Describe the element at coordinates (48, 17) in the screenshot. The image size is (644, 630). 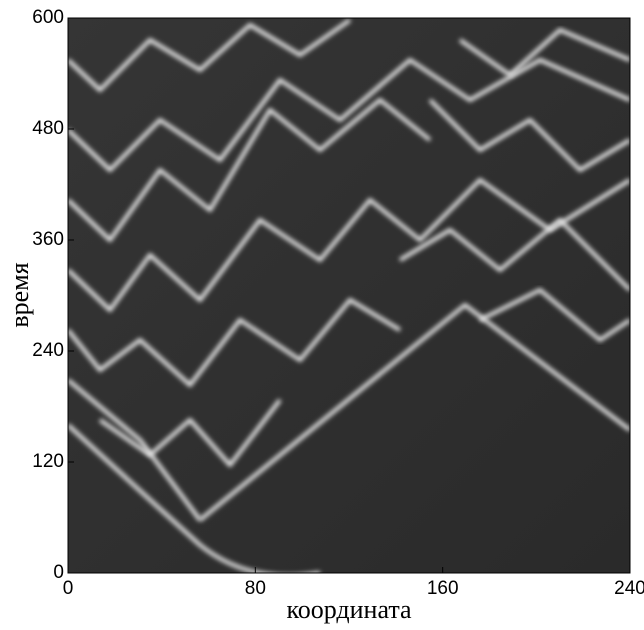
I see `y-tick-label: 600` at that location.